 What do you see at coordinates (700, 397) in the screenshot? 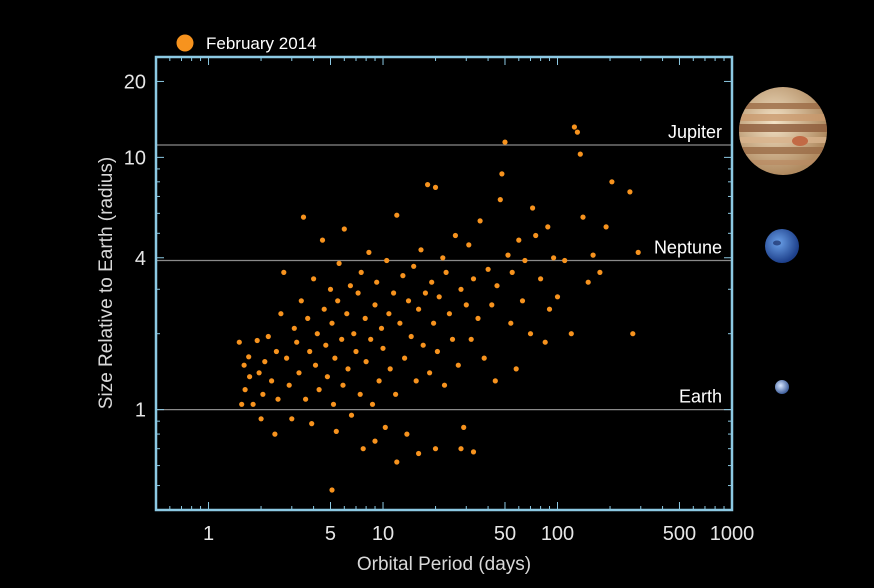
I see `reference-label-earth: Earth` at bounding box center [700, 397].